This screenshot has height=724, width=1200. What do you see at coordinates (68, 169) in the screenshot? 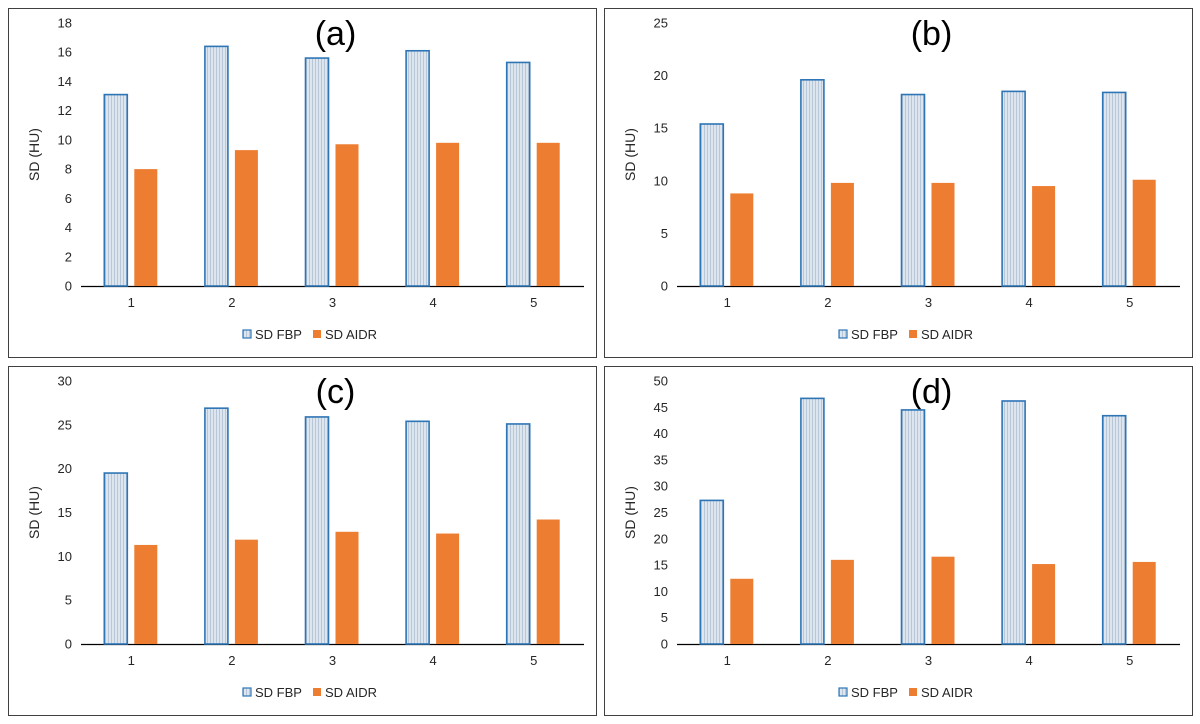
I see `y-tick-label: 8` at bounding box center [68, 169].